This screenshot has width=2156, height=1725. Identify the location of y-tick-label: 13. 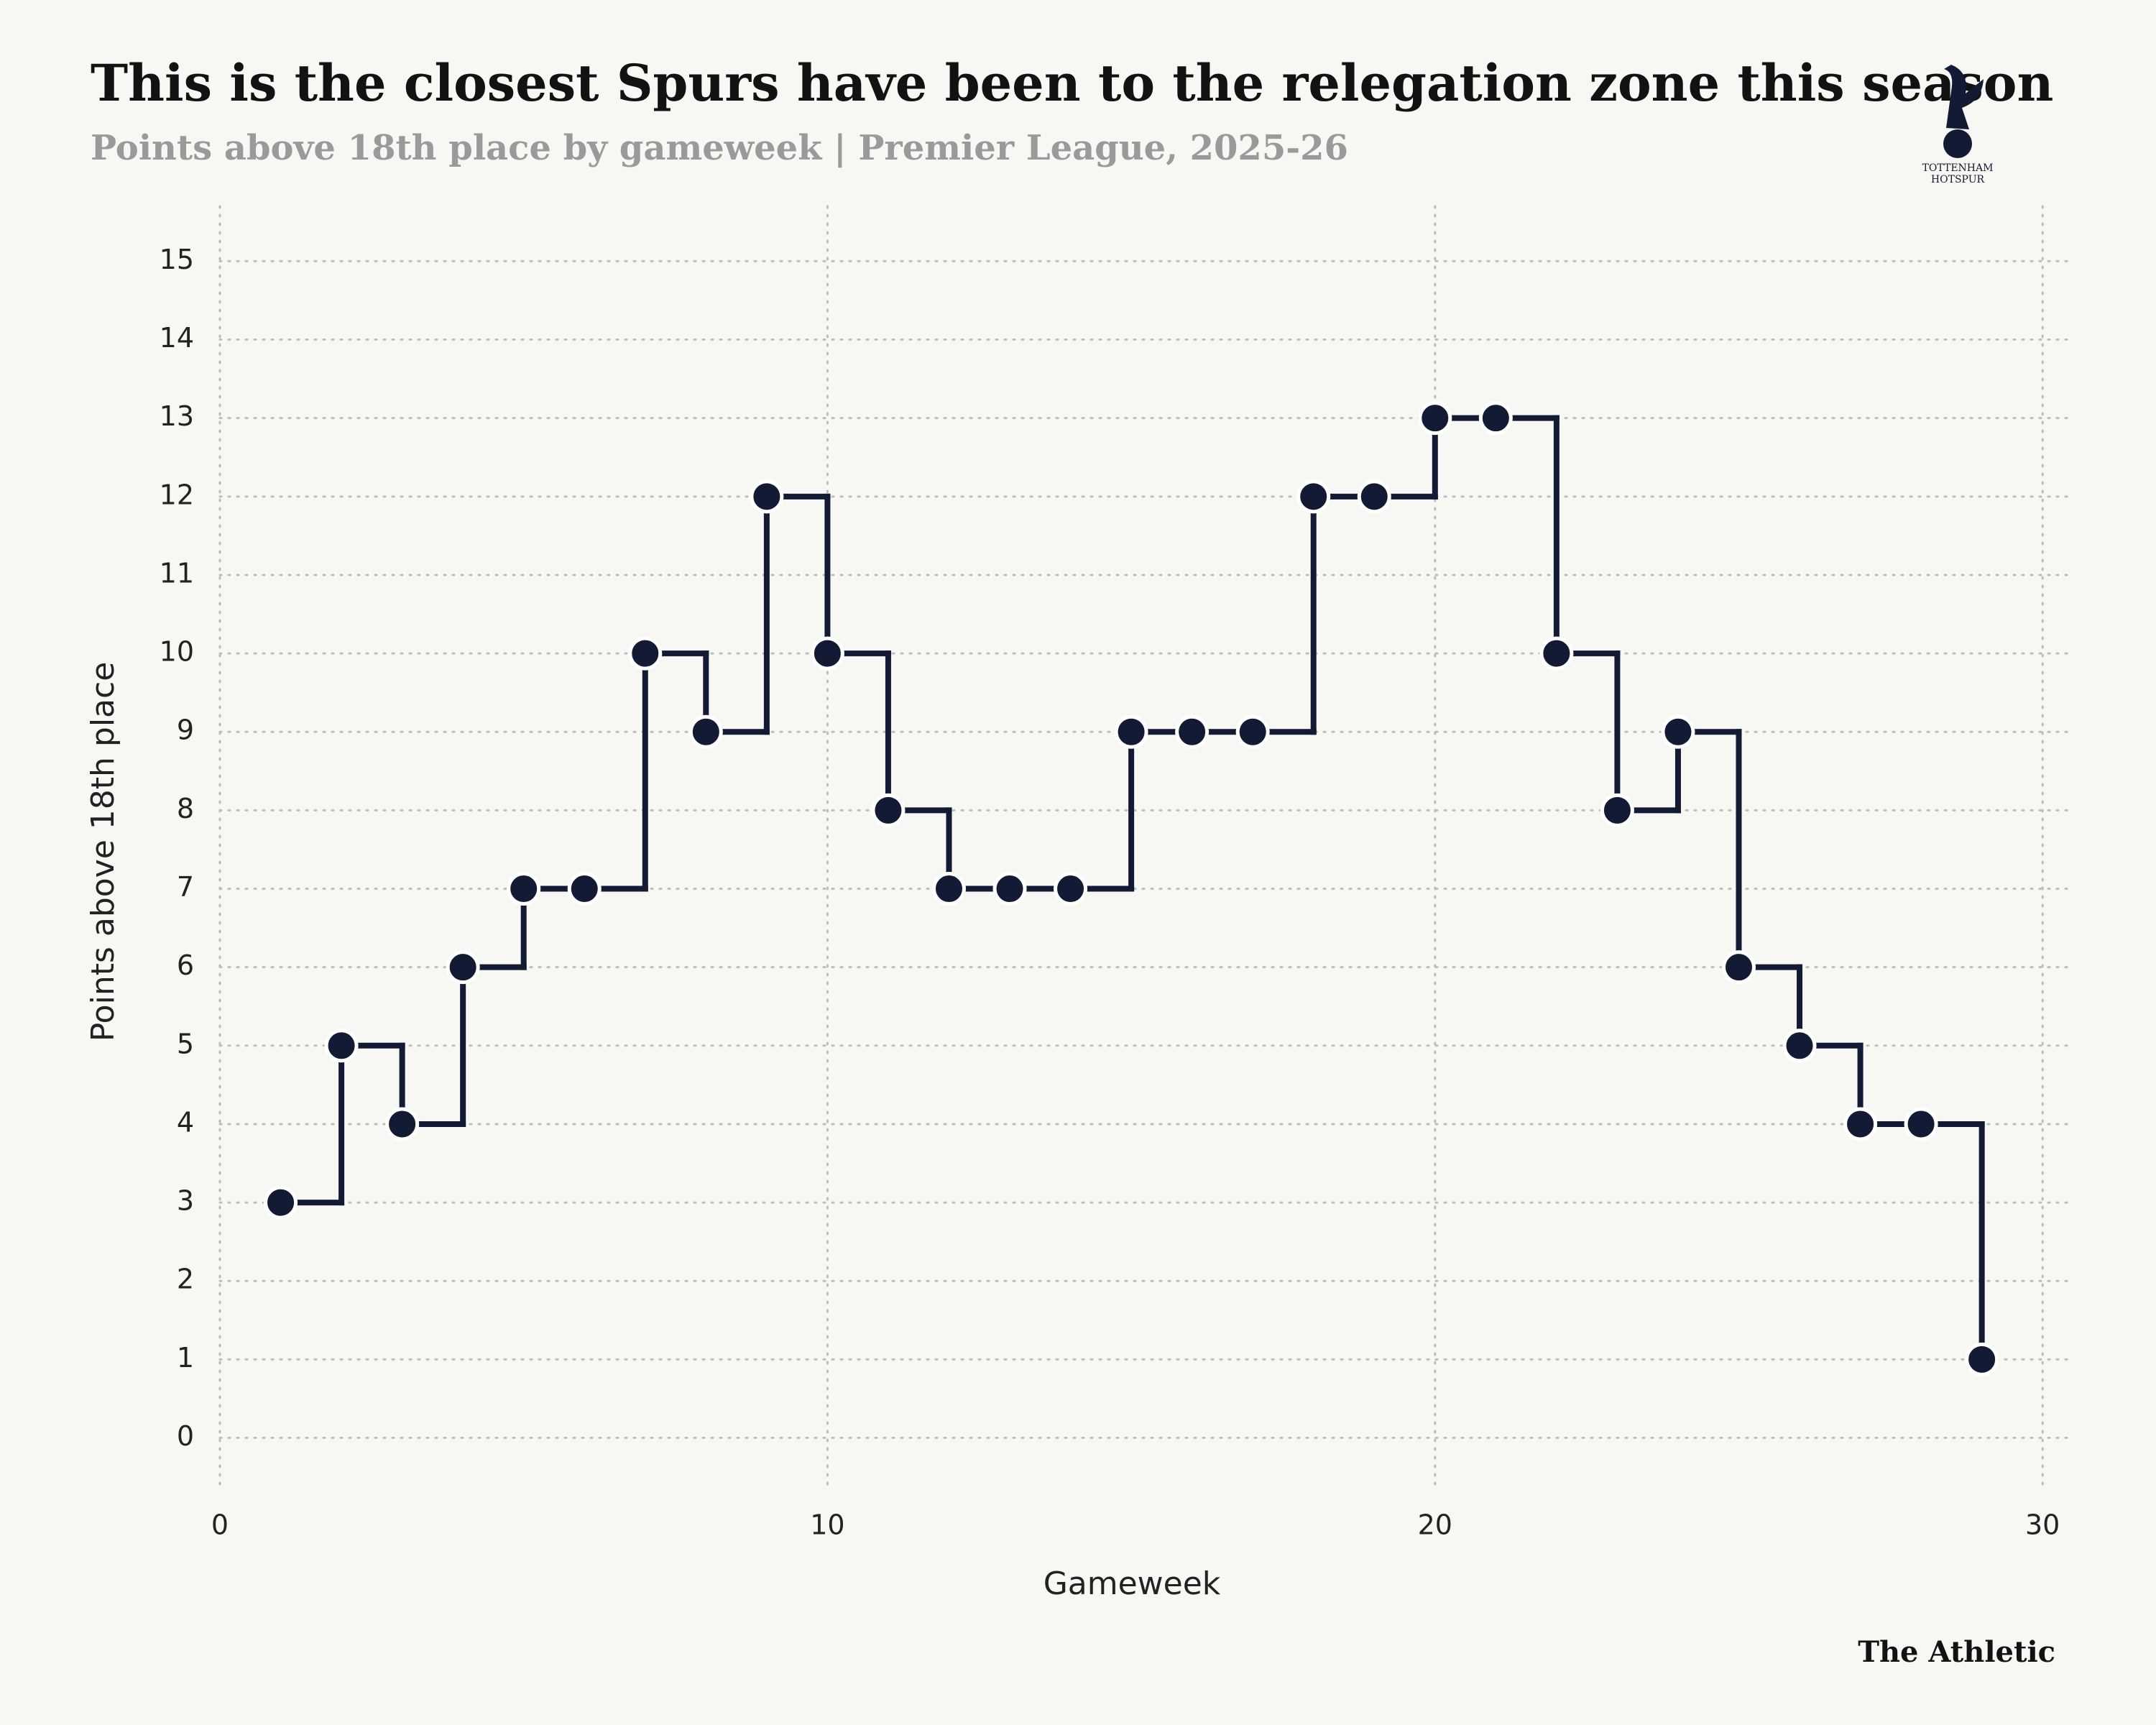
(177, 416).